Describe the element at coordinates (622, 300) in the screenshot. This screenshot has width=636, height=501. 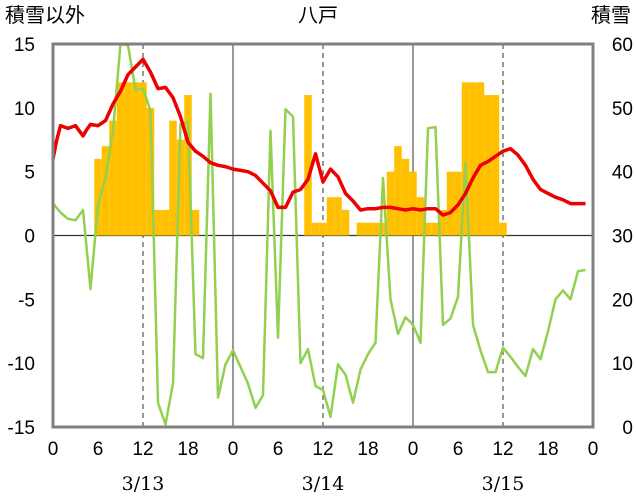
I see `right-y-tick-label: 20` at that location.